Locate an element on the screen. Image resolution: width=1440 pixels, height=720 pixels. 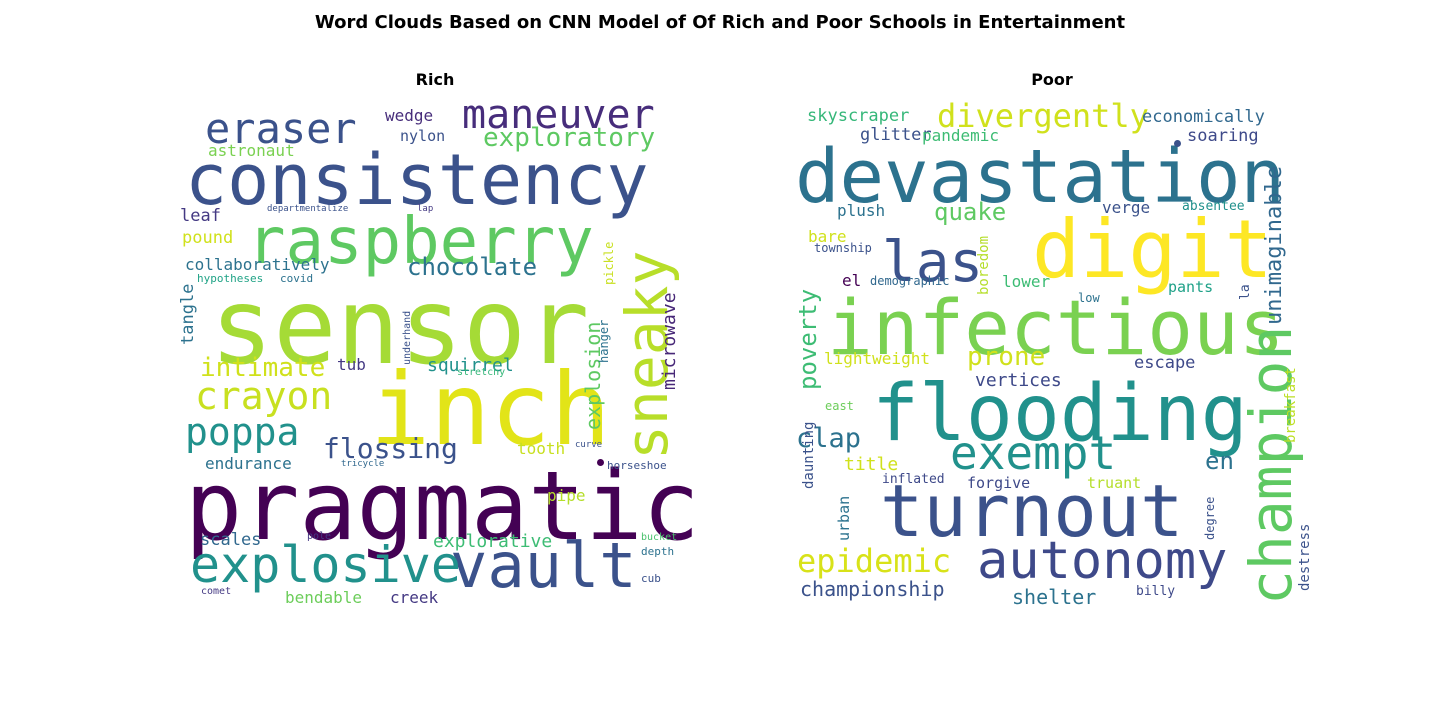
cloud-word: exempt is located at coordinates (1033, 453).